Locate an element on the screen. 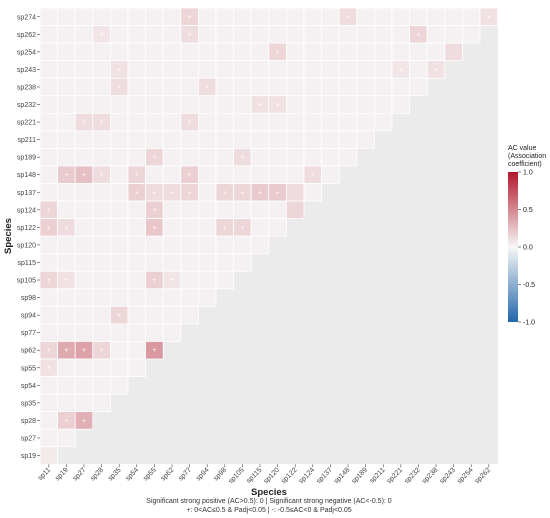  y-tick-label: sp243 is located at coordinates (26, 70).